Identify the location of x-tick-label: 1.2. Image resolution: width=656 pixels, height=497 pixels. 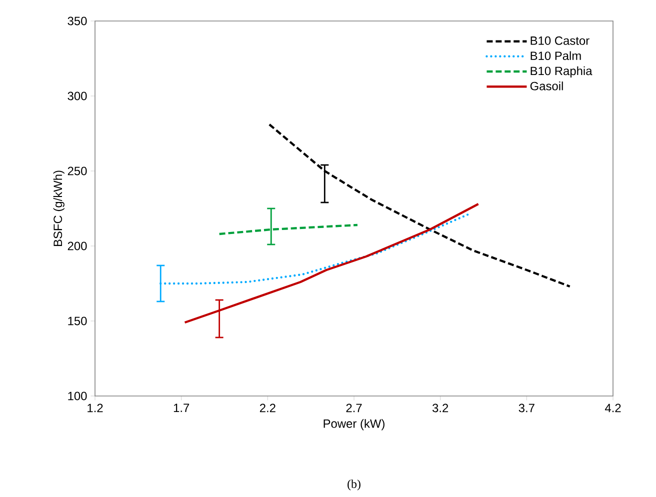
(95, 408).